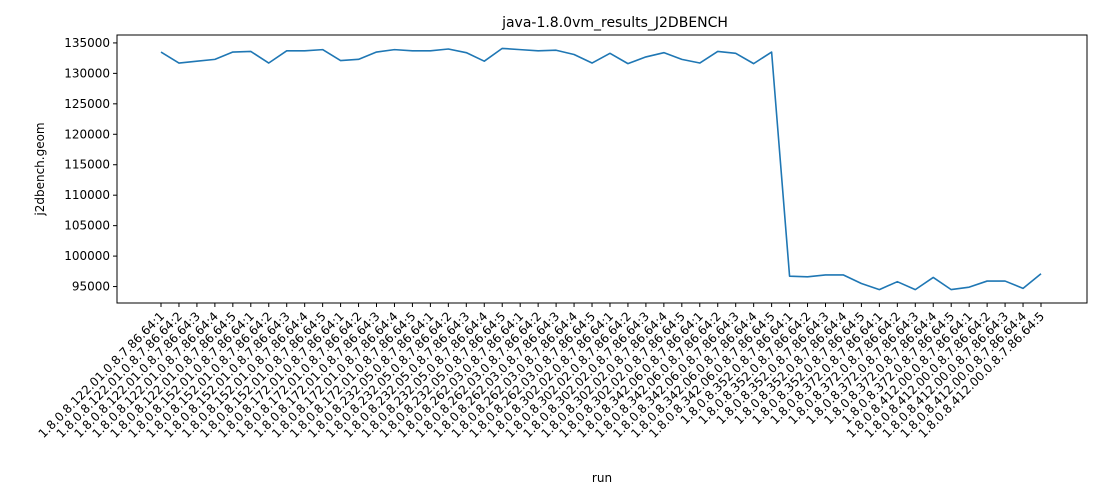 This screenshot has width=1100, height=500. What do you see at coordinates (91, 287) in the screenshot?
I see `y-tick-label: 95000` at bounding box center [91, 287].